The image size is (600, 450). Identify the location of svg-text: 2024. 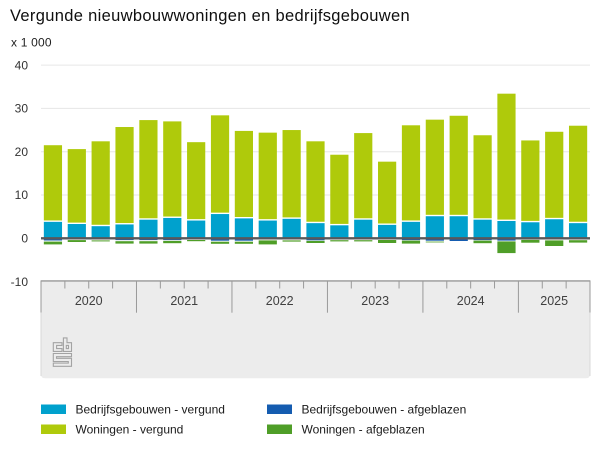
(471, 301).